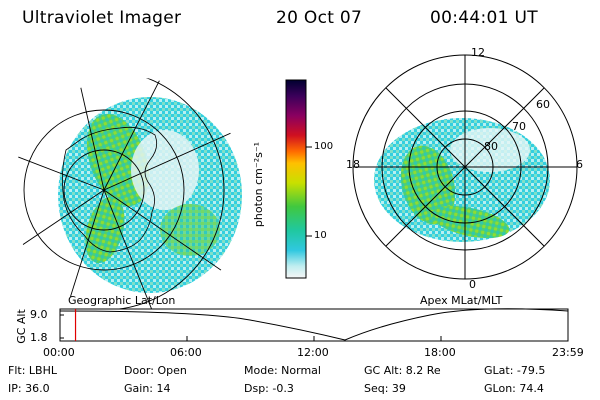 This screenshot has width=600, height=400. I want to click on dsp-info: Dsp: -0.3, so click(269, 388).